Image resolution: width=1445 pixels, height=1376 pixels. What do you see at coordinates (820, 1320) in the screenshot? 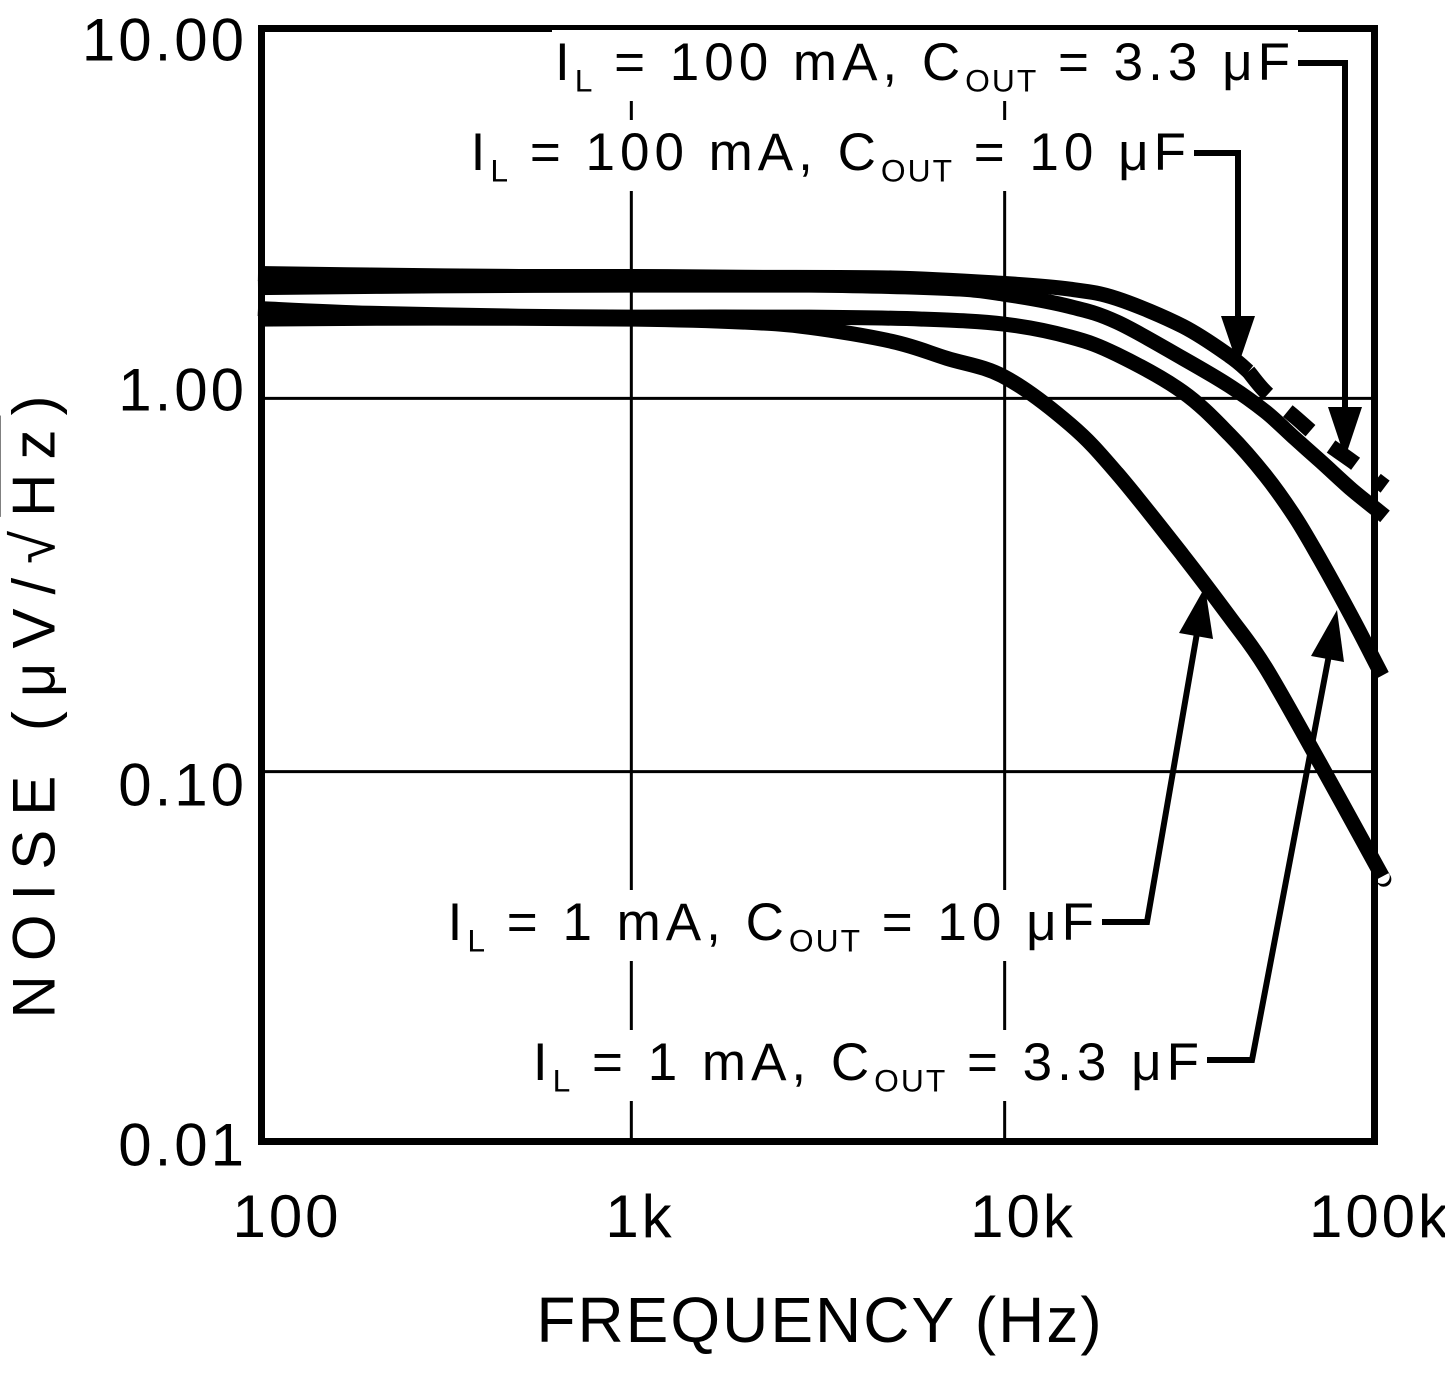
I see `x-axis-title: FREQUENCY (Hz)` at bounding box center [820, 1320].